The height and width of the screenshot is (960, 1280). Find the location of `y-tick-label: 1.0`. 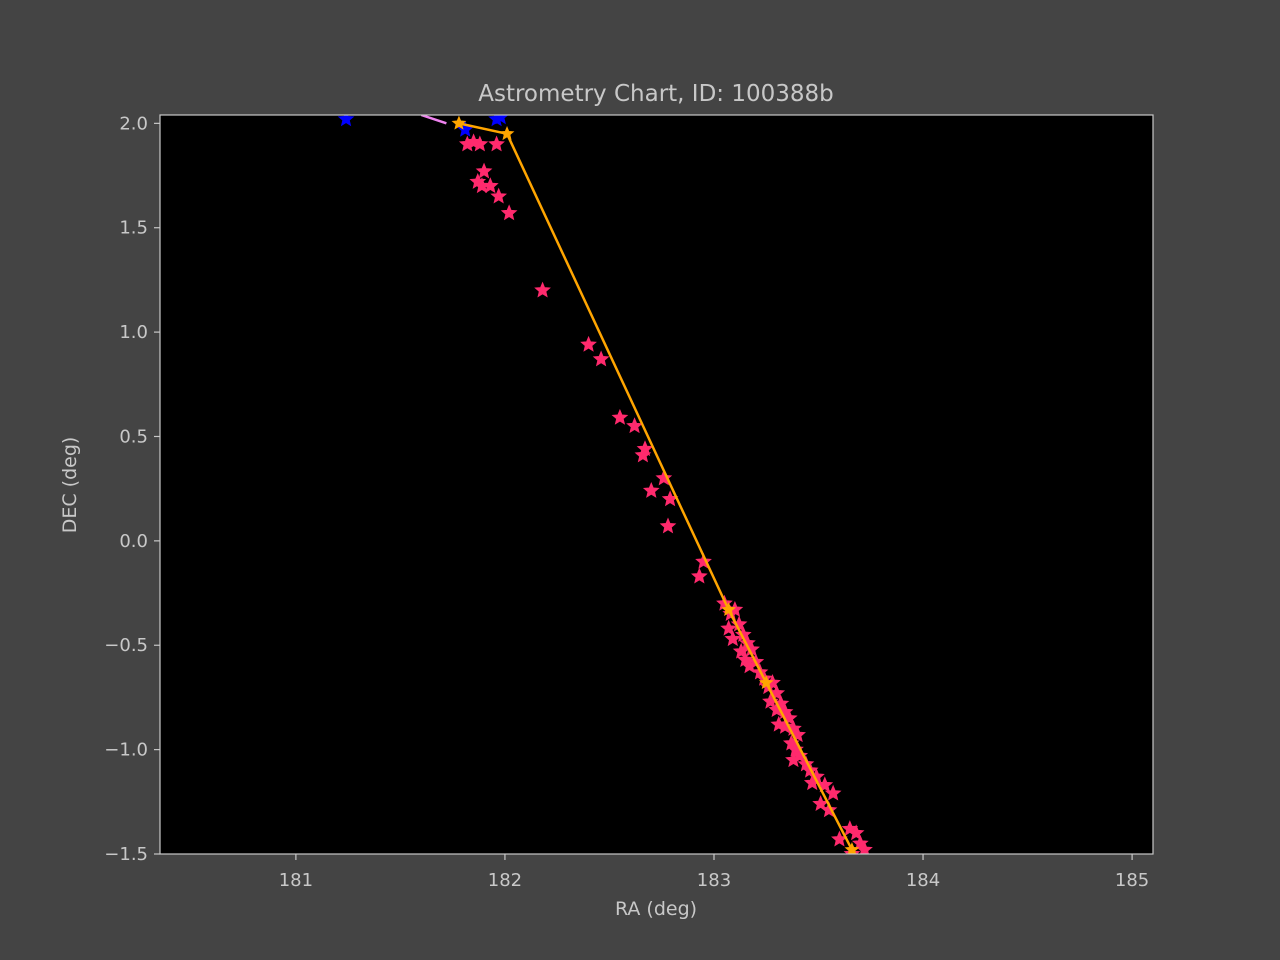

y-tick-label: 1.0 is located at coordinates (133, 332).